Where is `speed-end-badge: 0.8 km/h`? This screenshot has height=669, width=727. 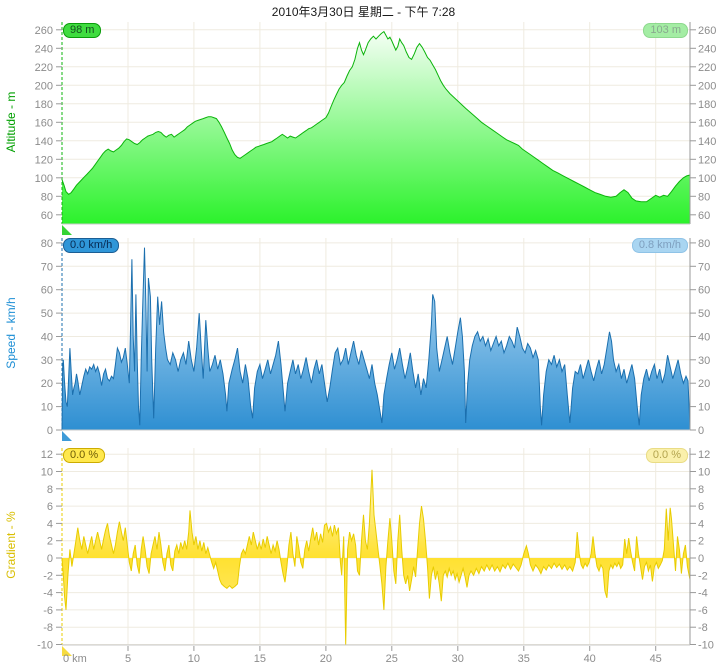 speed-end-badge: 0.8 km/h is located at coordinates (659, 245).